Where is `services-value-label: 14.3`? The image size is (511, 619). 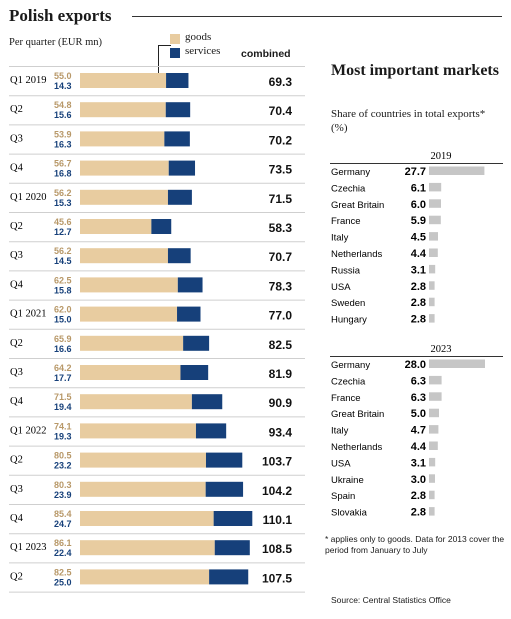
services-value-label: 14.3 is located at coordinates (63, 86).